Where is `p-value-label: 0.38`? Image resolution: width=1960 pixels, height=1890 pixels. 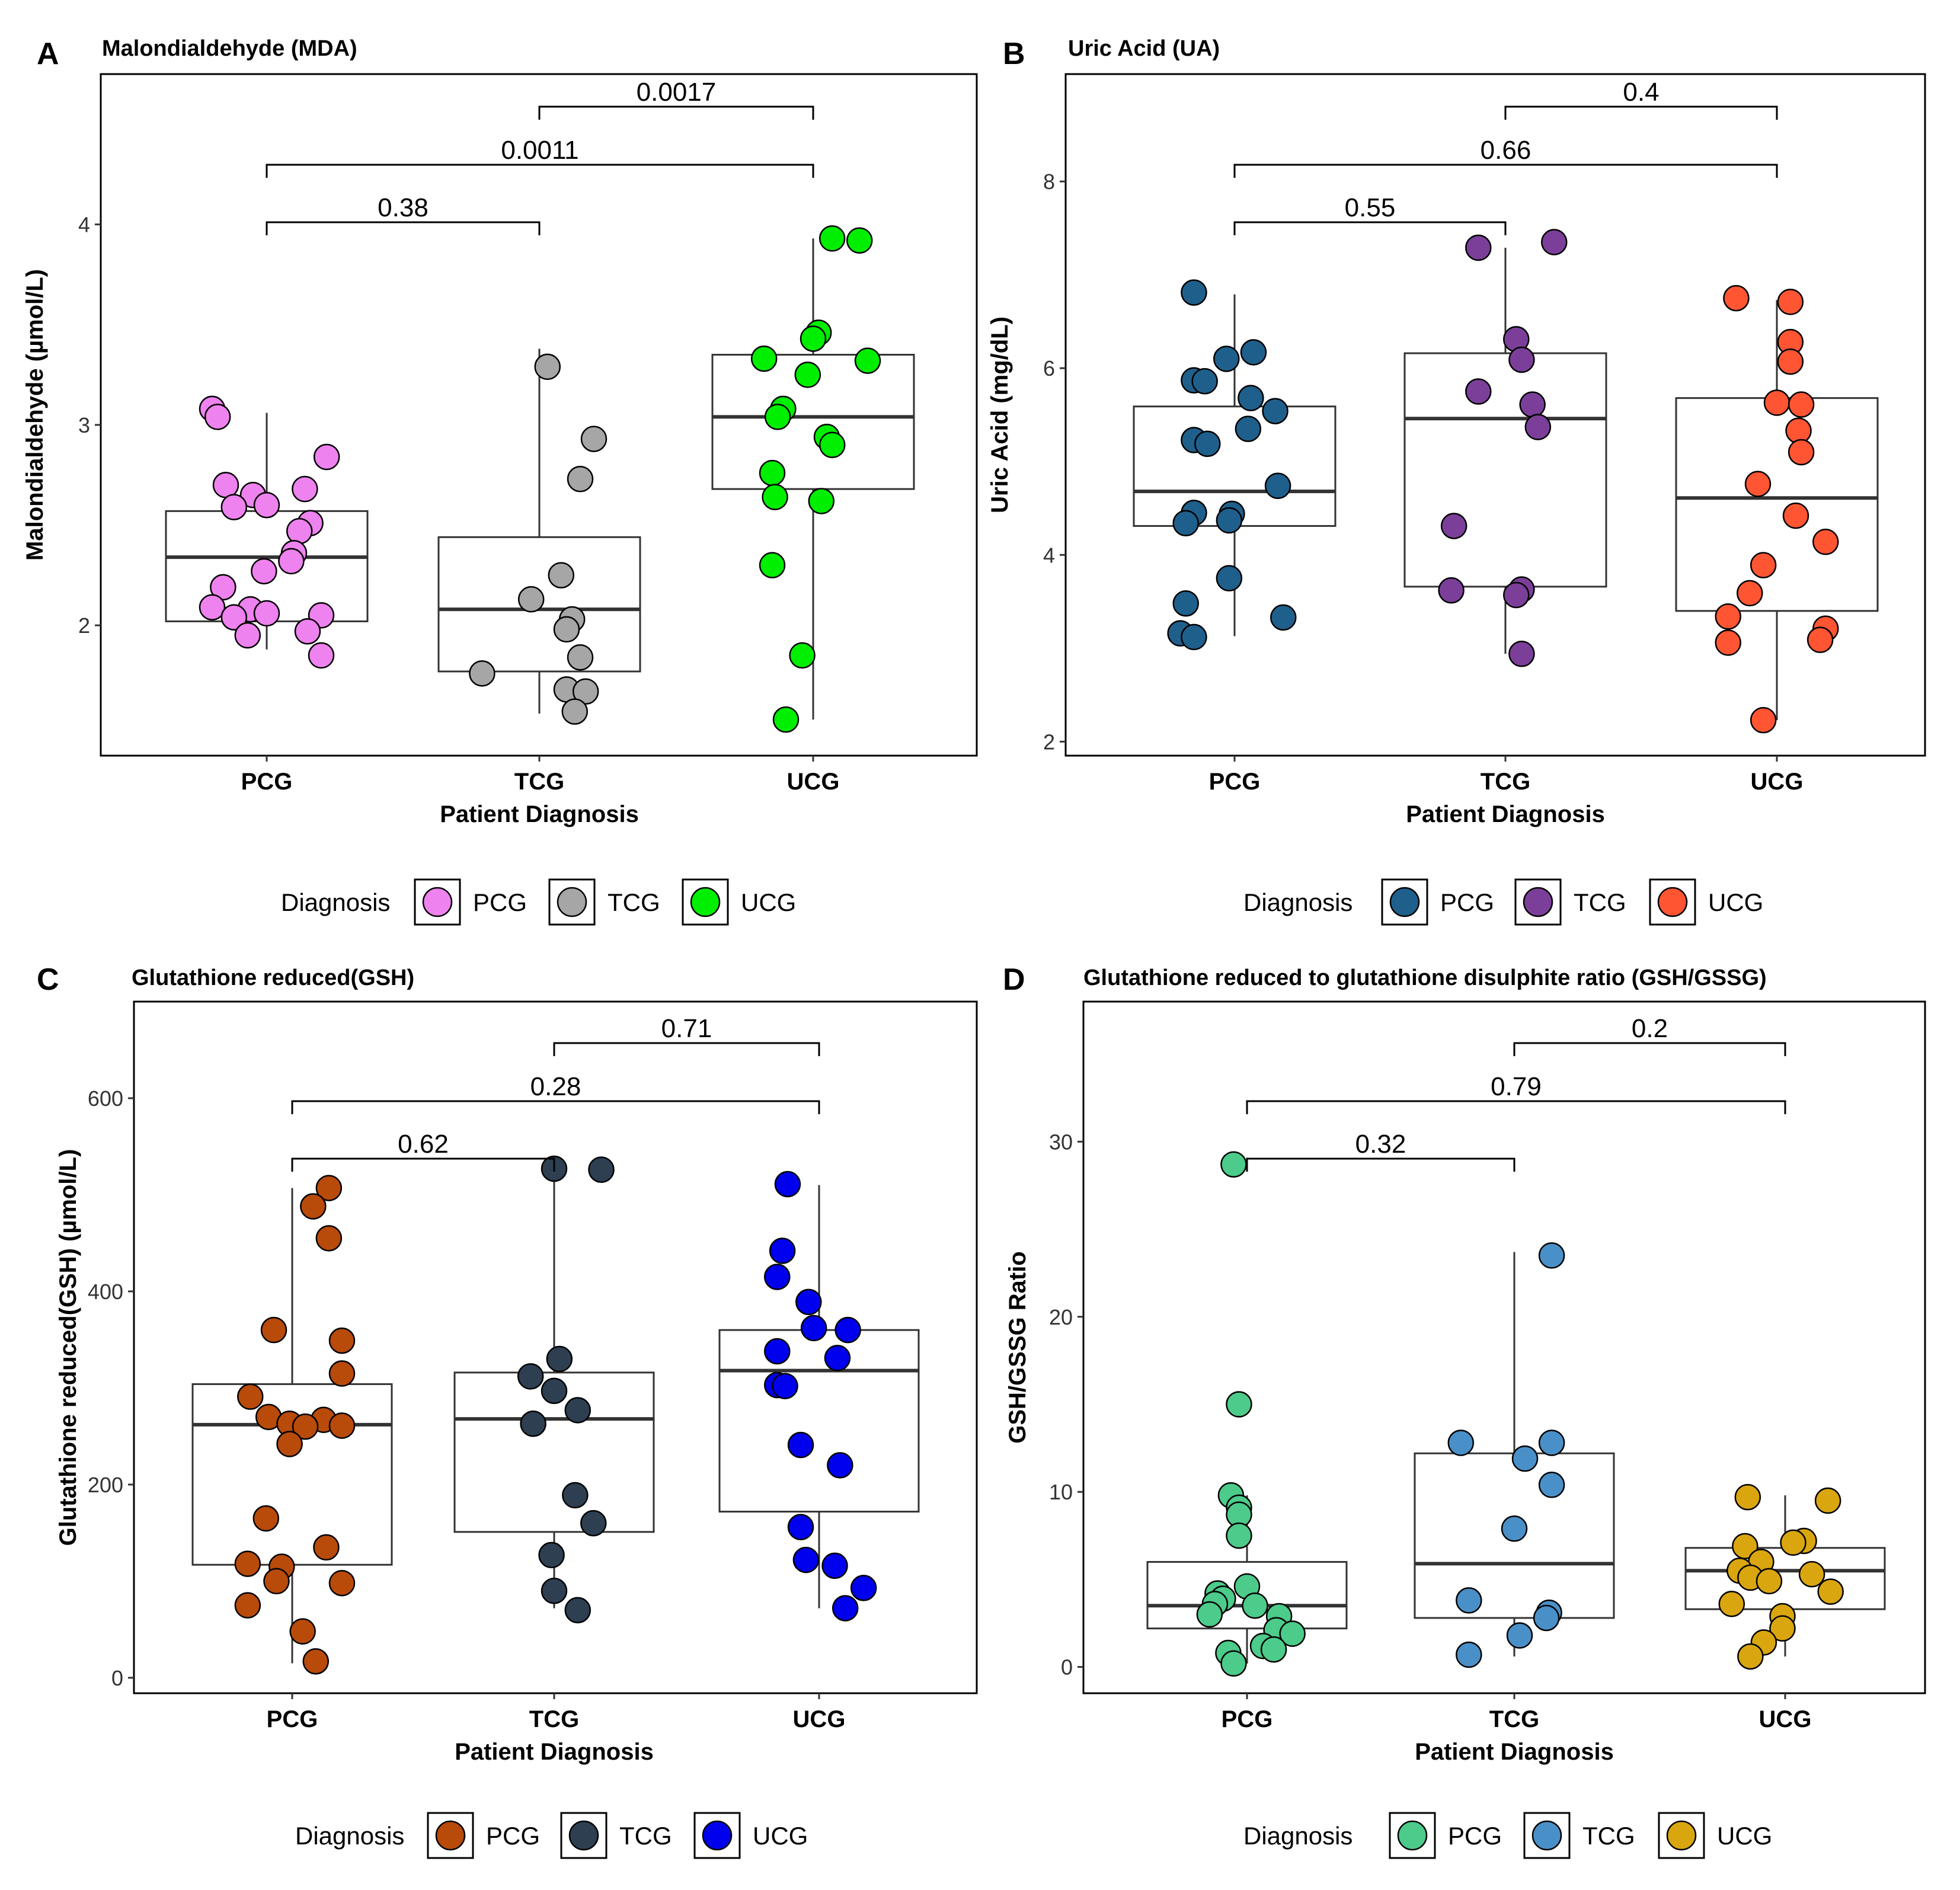
p-value-label: 0.38 is located at coordinates (403, 207).